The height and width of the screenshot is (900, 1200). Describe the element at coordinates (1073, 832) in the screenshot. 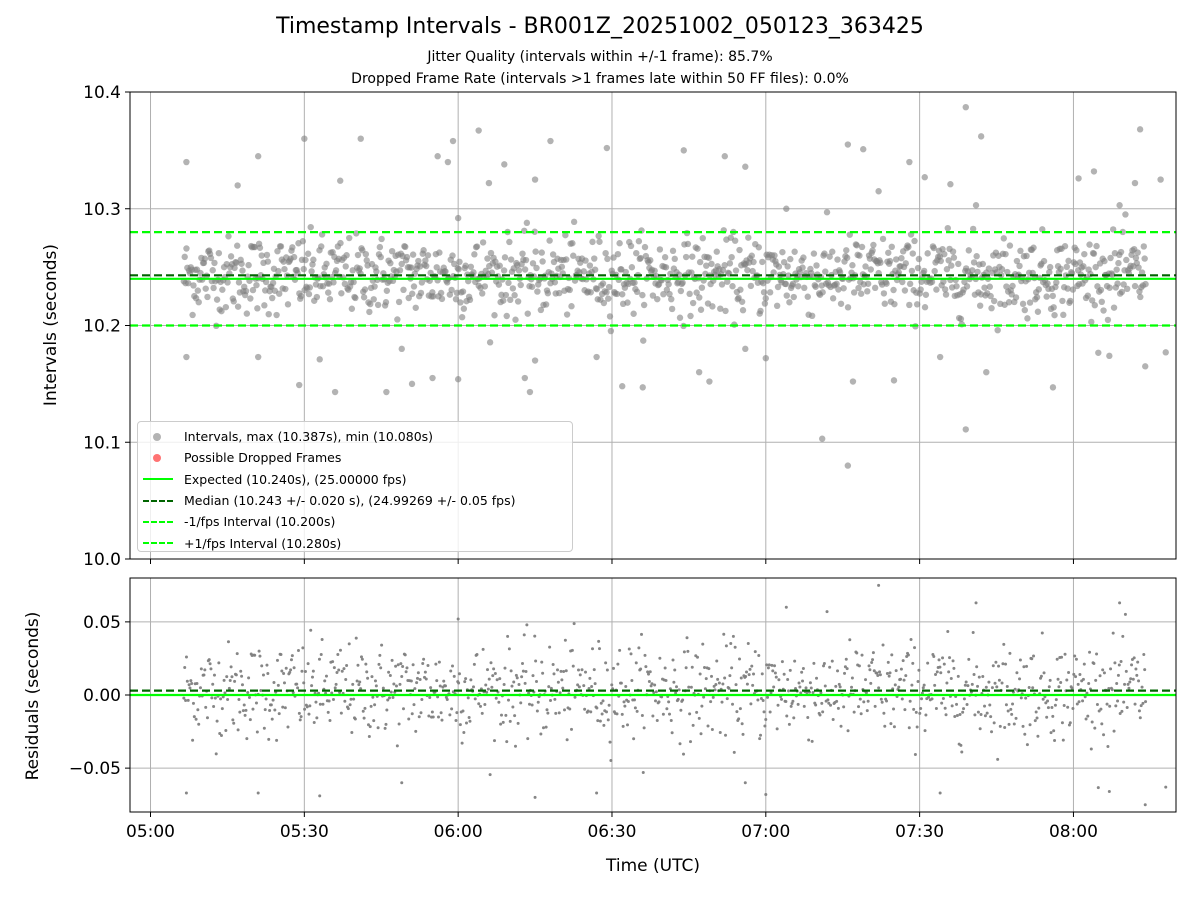

I see `bottom-xtick-label-6: 08:00` at that location.